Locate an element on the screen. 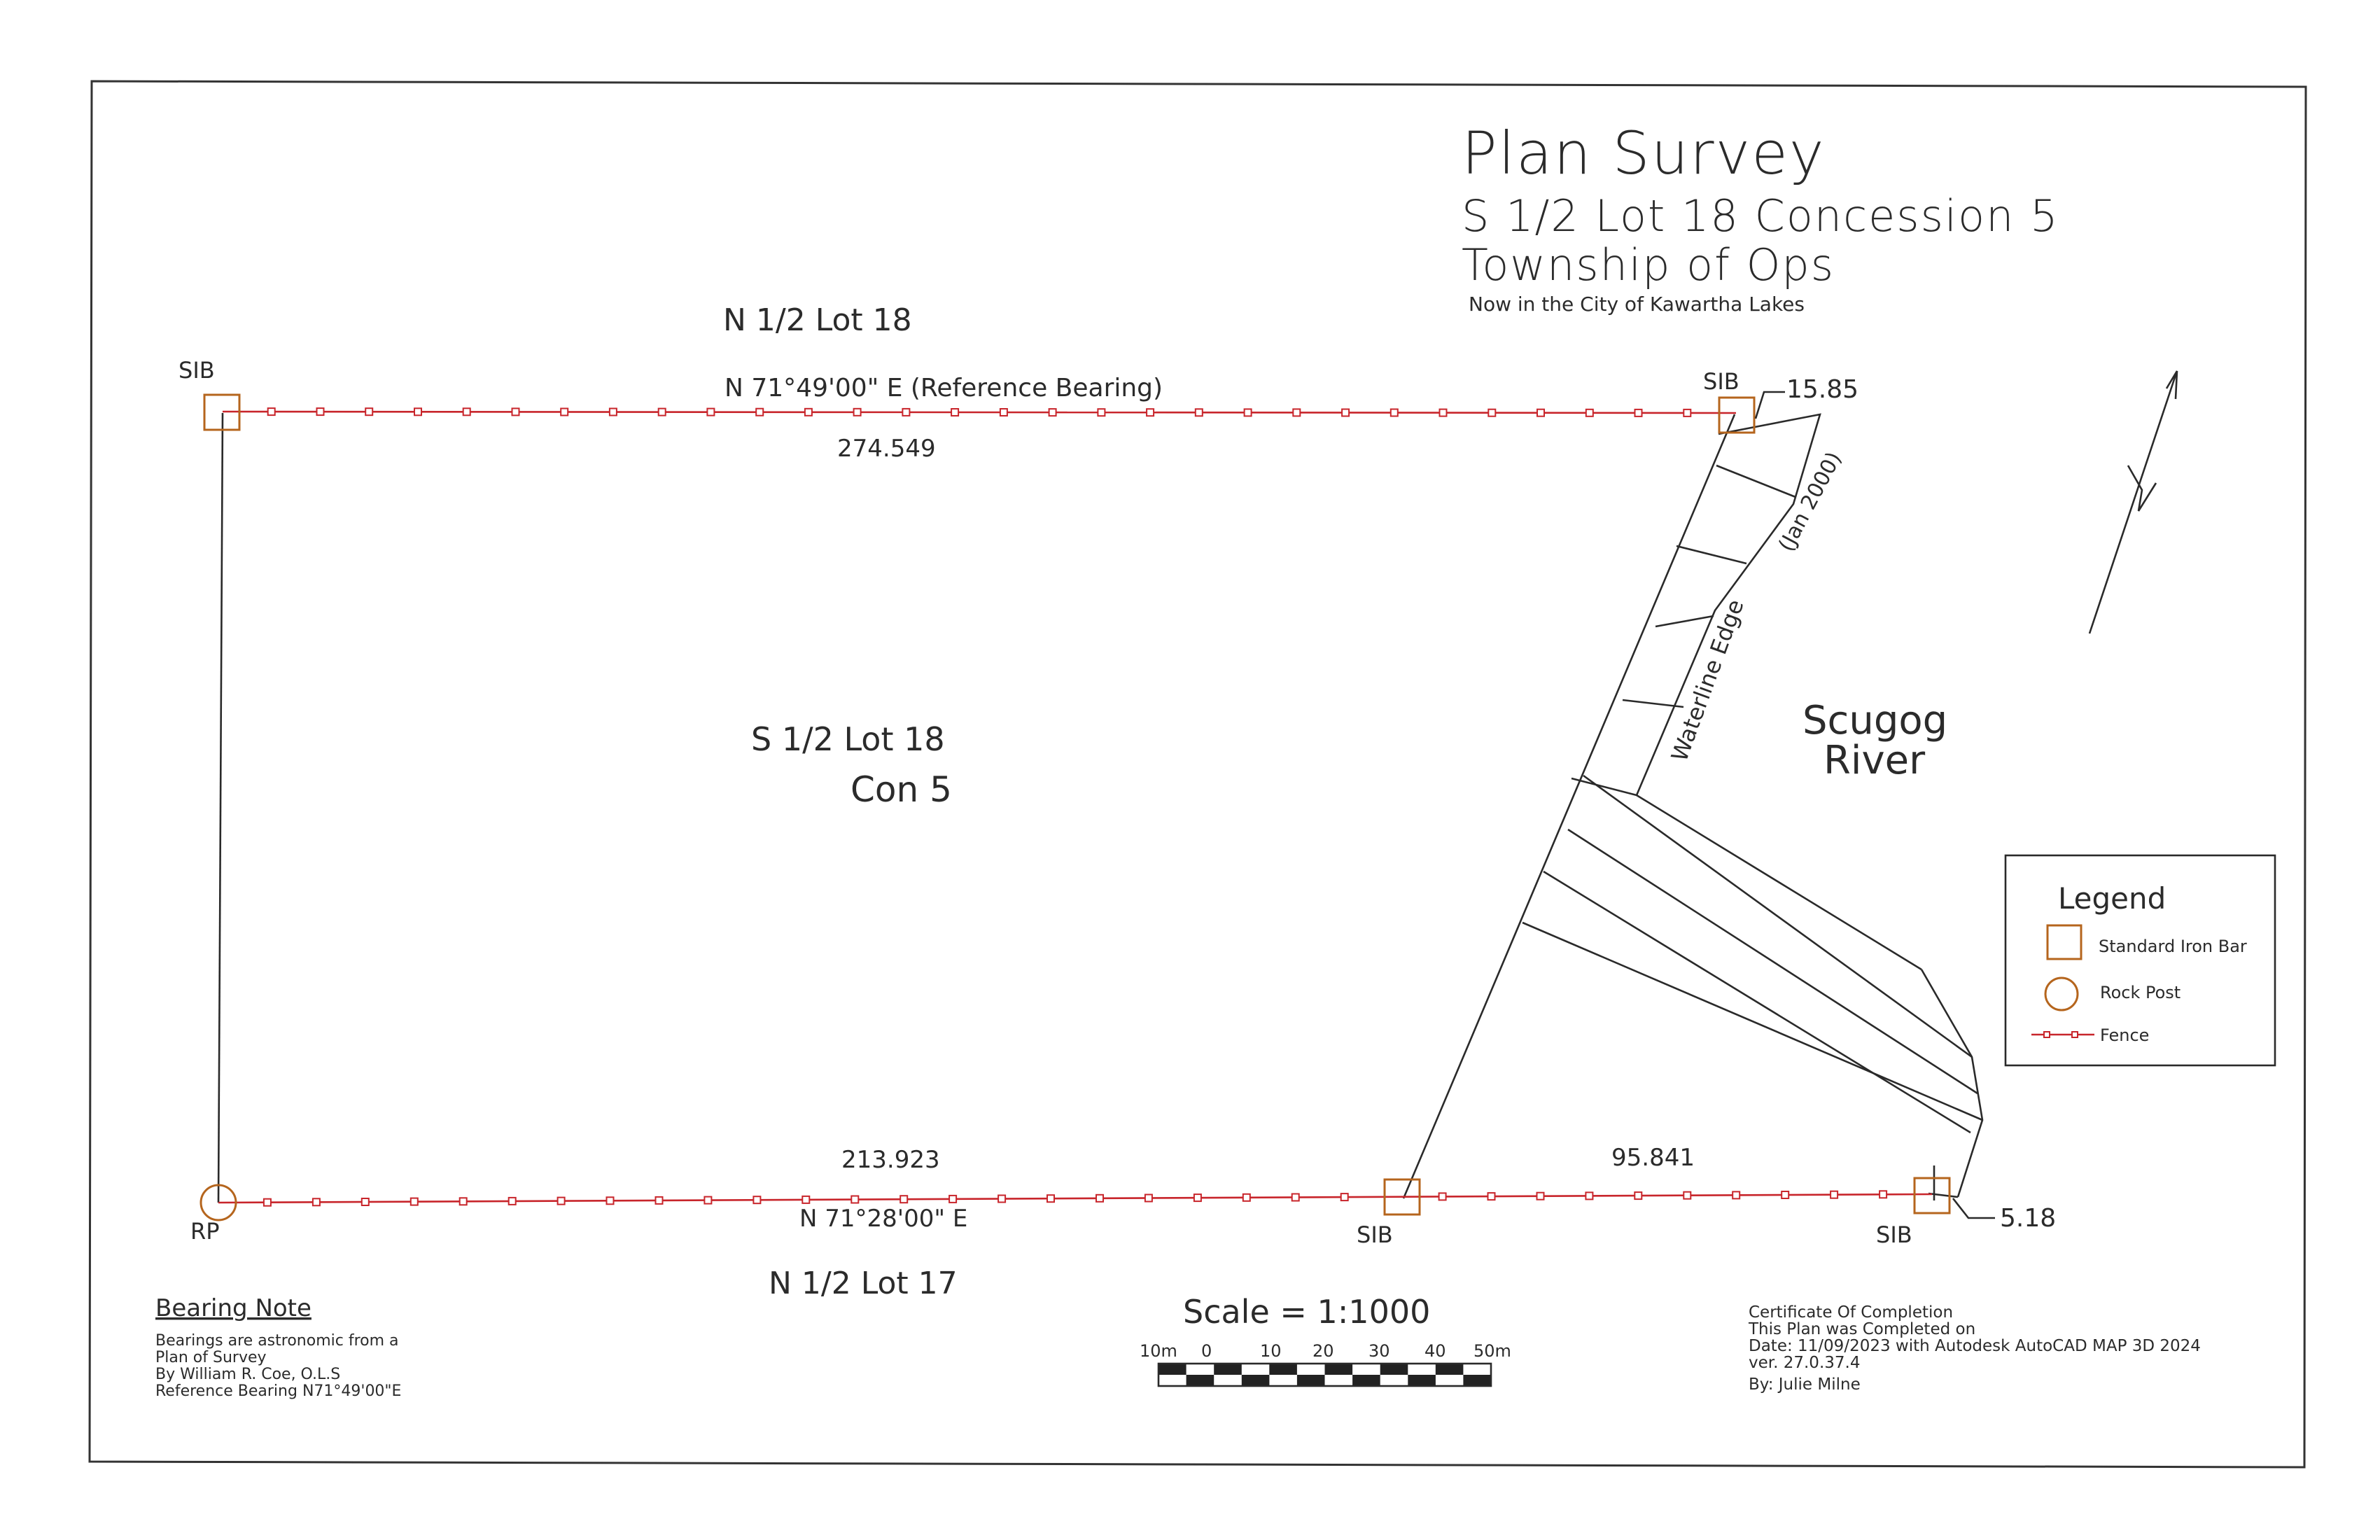 Image resolution: width=2380 pixels, height=1540 pixels. plan-subtitle-lot: S 1/2 Lot 18 Concession 5 is located at coordinates (1760, 215).